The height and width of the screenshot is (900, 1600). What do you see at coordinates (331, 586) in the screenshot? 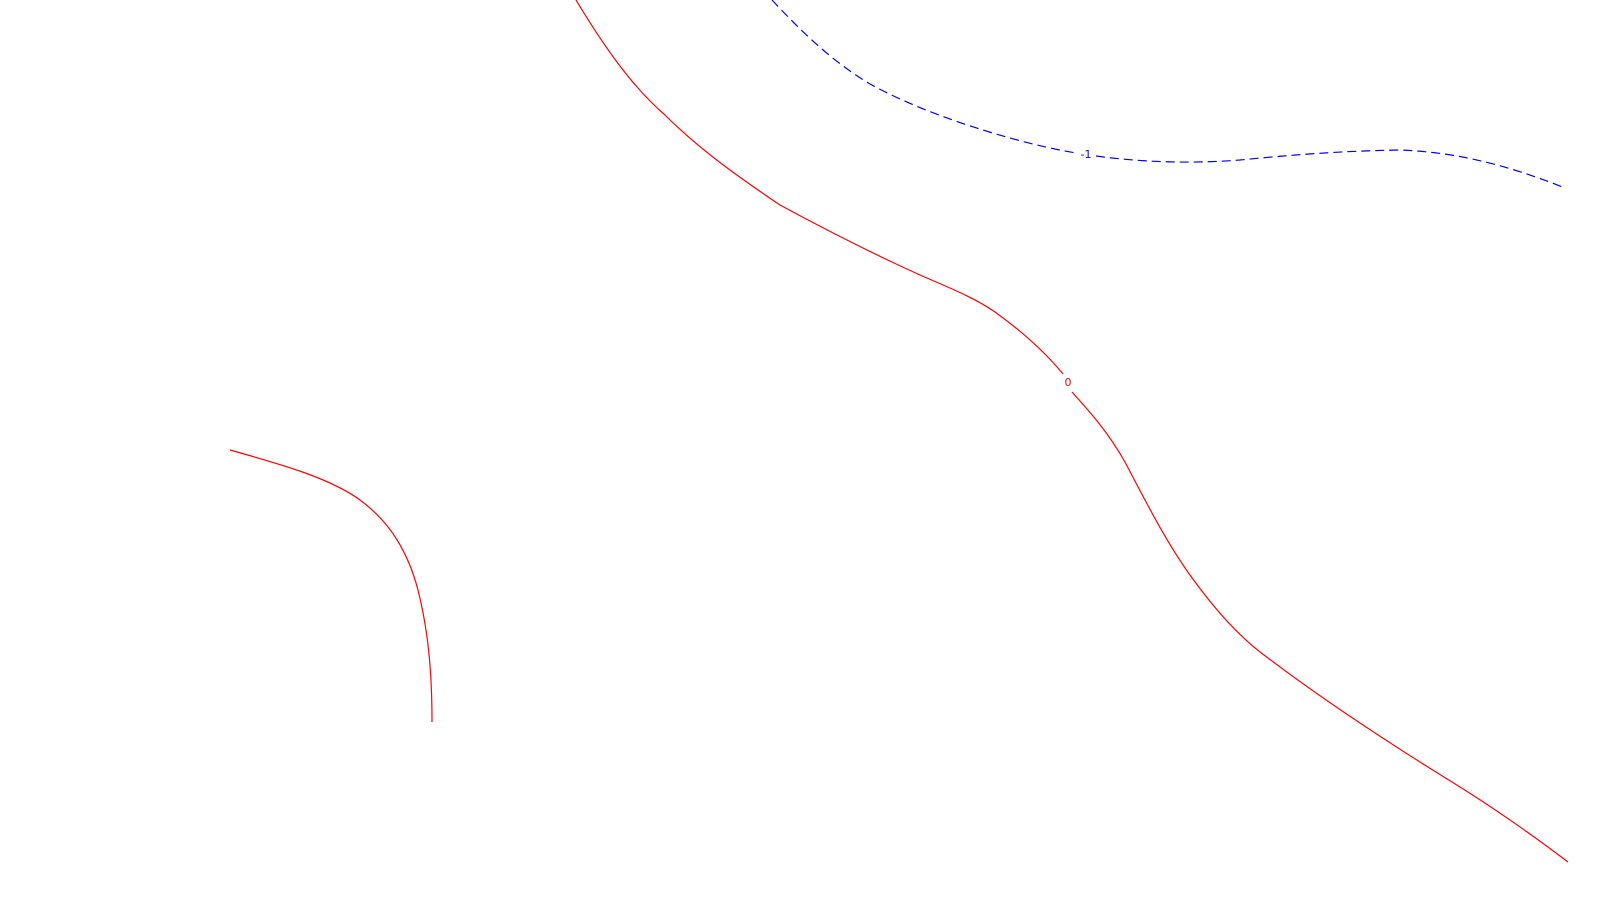
I see `contour-line-level-0-secondary` at bounding box center [331, 586].